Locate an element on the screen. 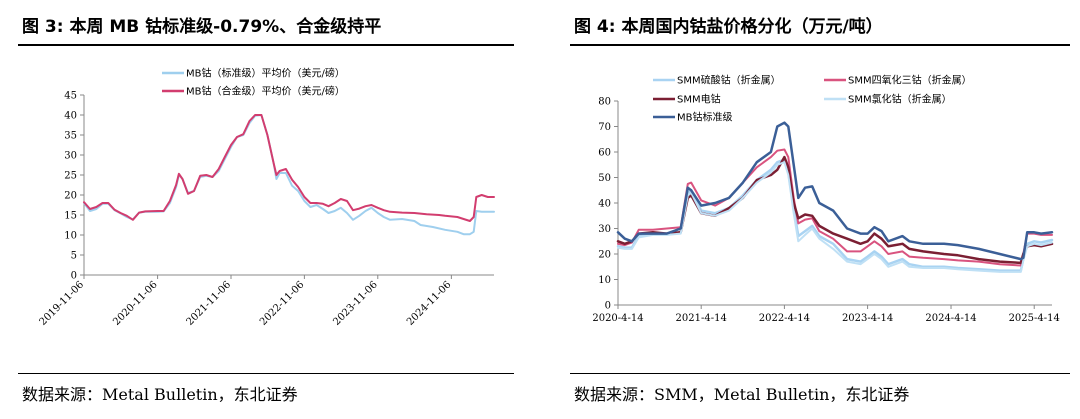  y-tick-label: 50 is located at coordinates (604, 178).